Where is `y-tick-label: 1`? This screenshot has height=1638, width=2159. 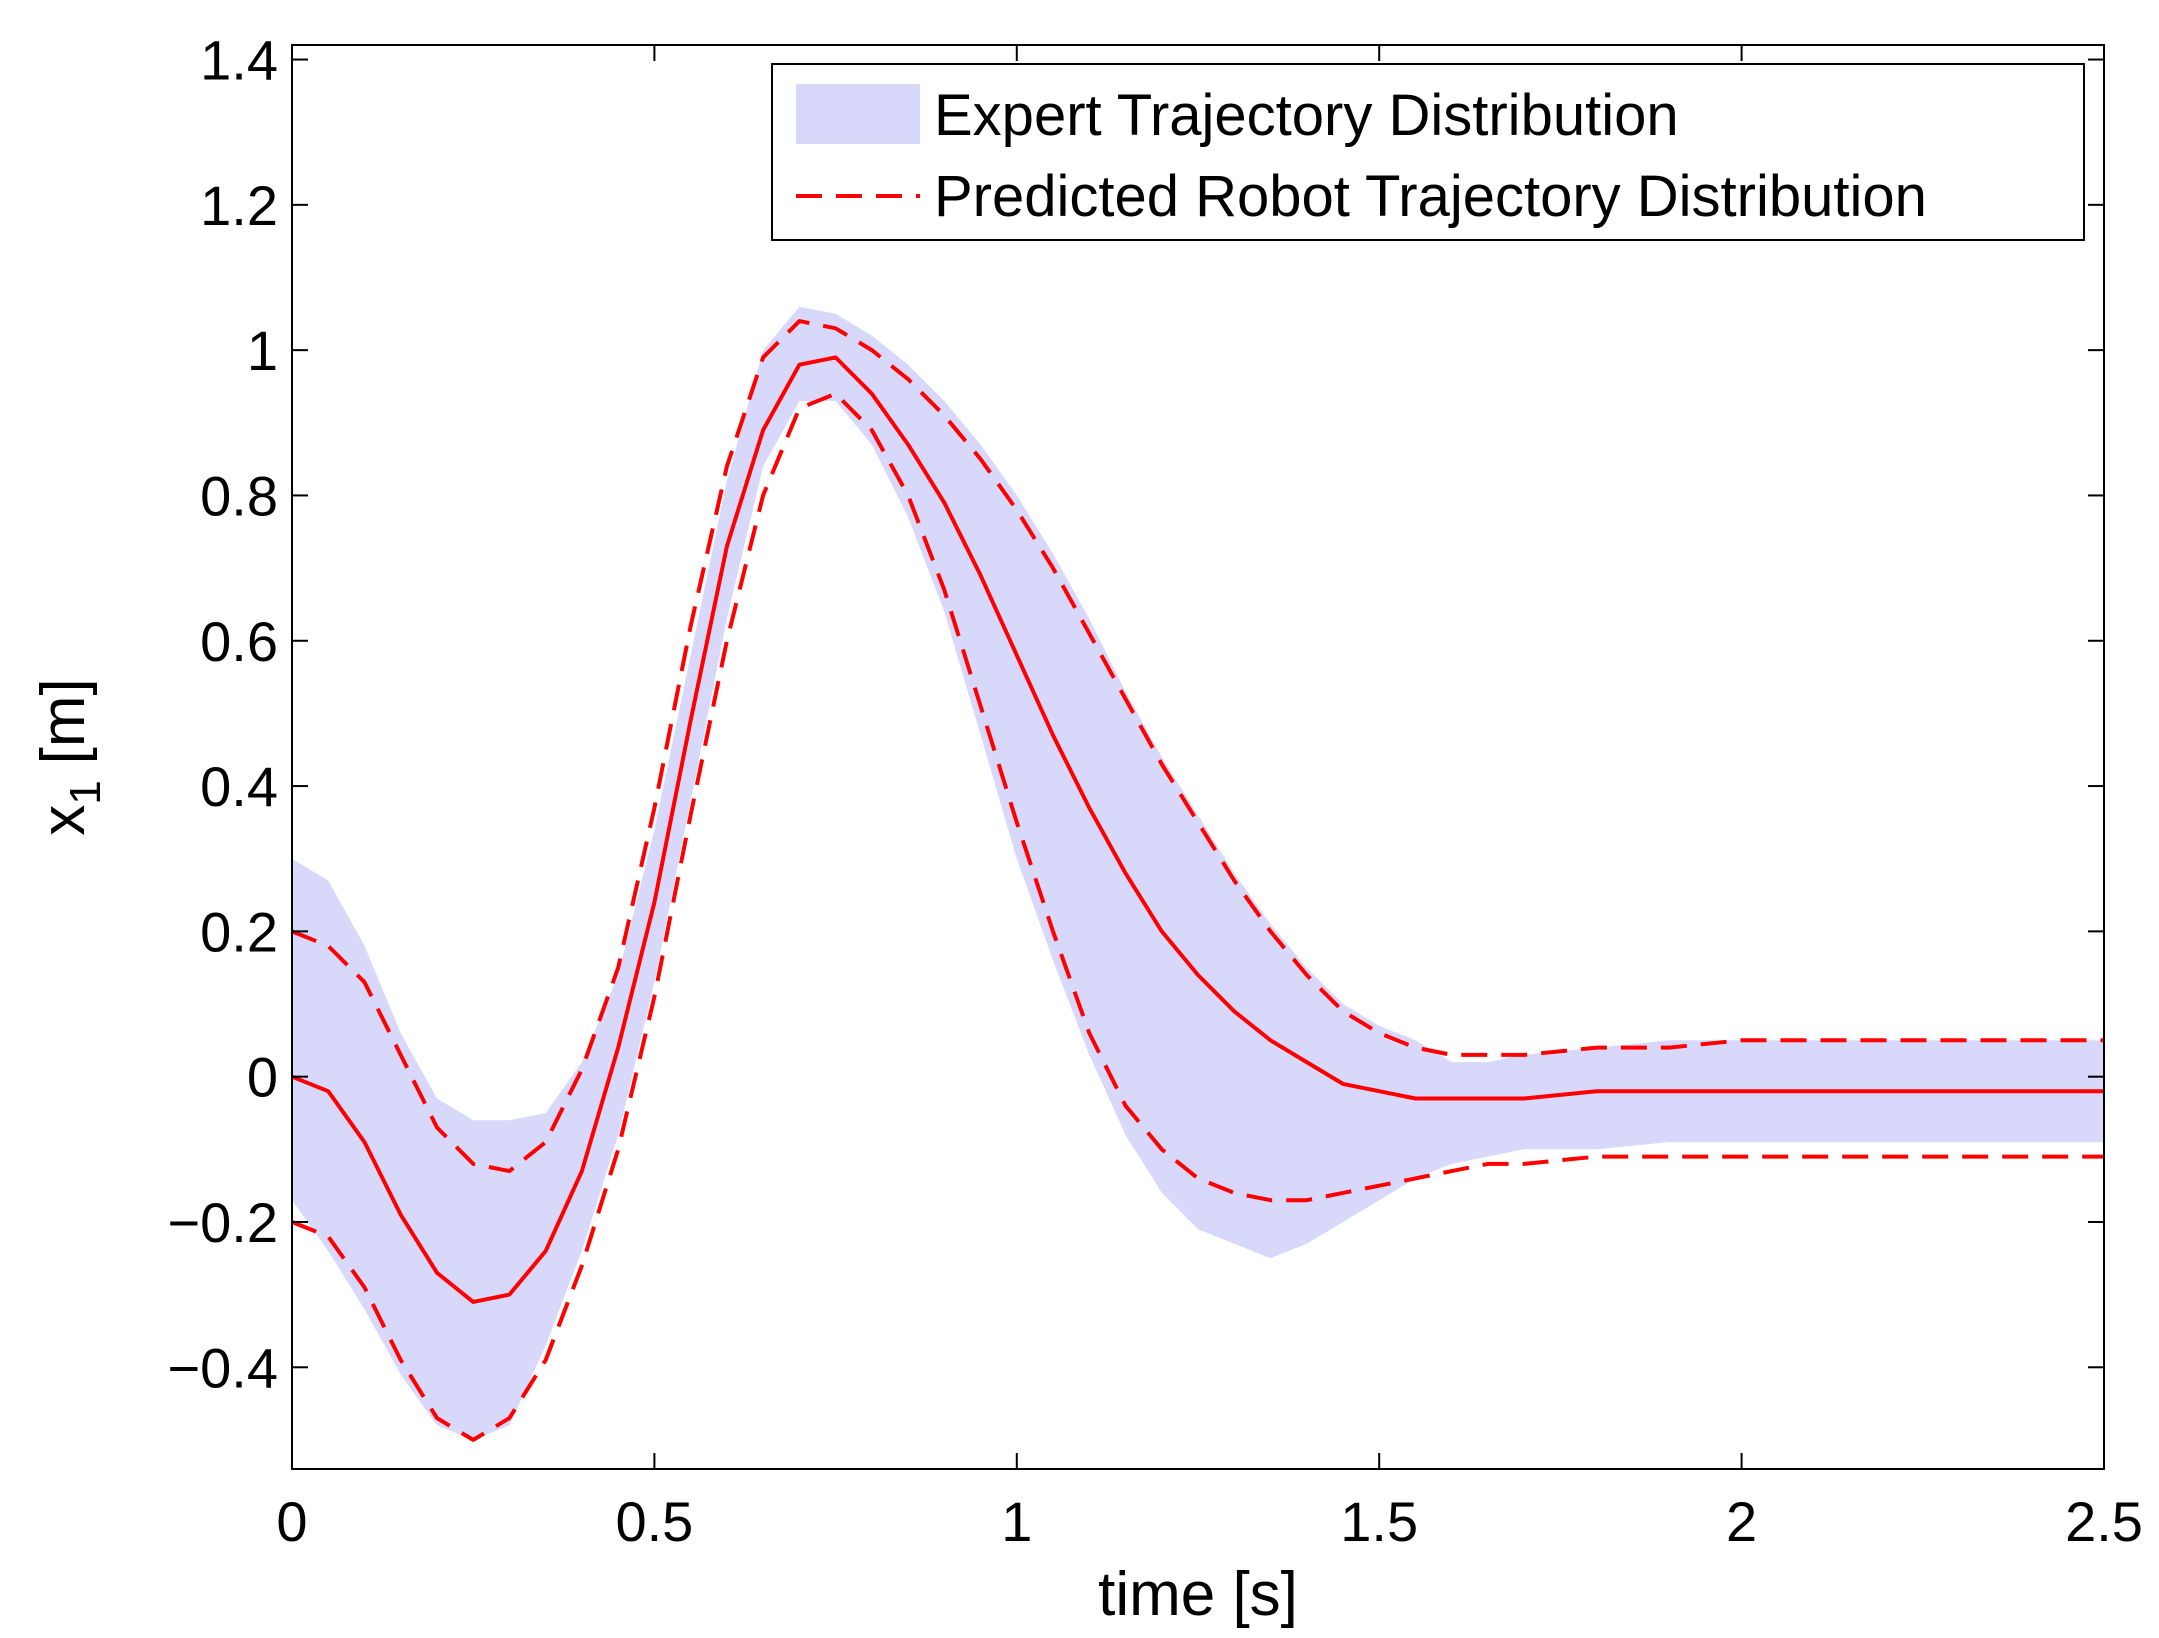 y-tick-label: 1 is located at coordinates (262, 350).